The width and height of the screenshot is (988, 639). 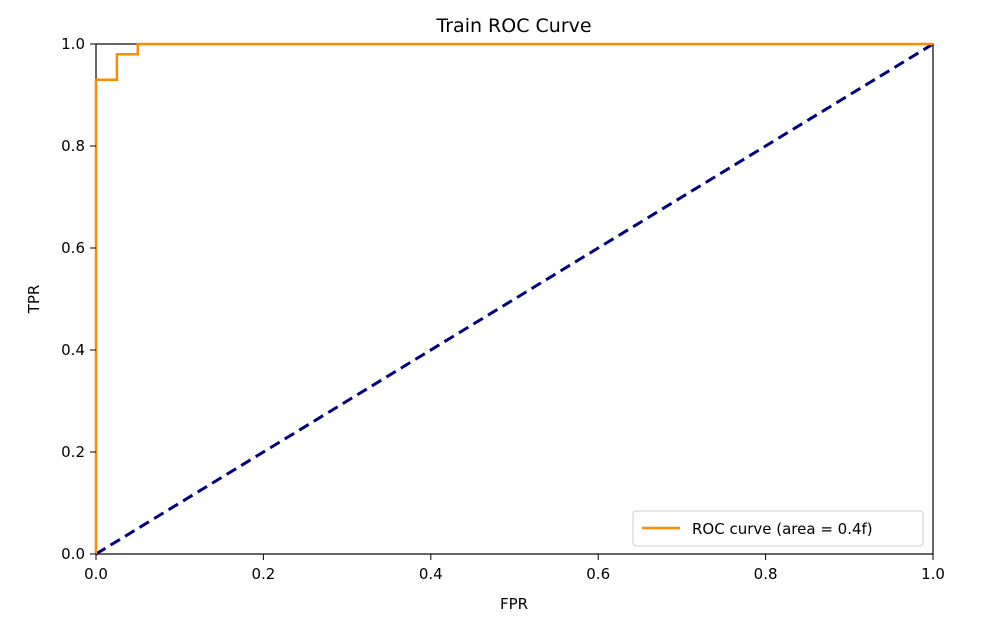 What do you see at coordinates (598, 574) in the screenshot?
I see `x-tick-label: 0.6` at bounding box center [598, 574].